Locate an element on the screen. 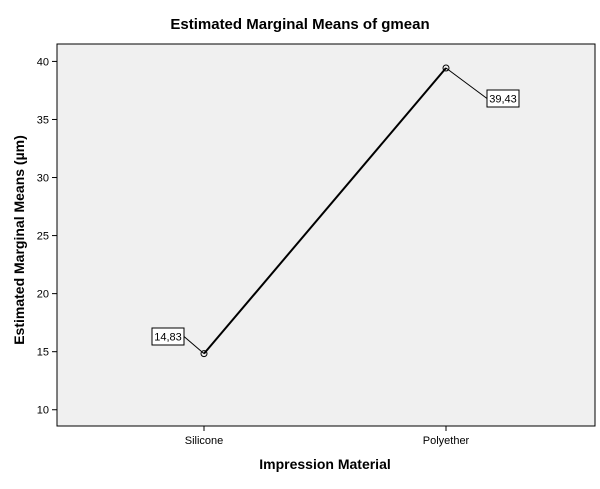  data-label: 39,43 is located at coordinates (503, 100).